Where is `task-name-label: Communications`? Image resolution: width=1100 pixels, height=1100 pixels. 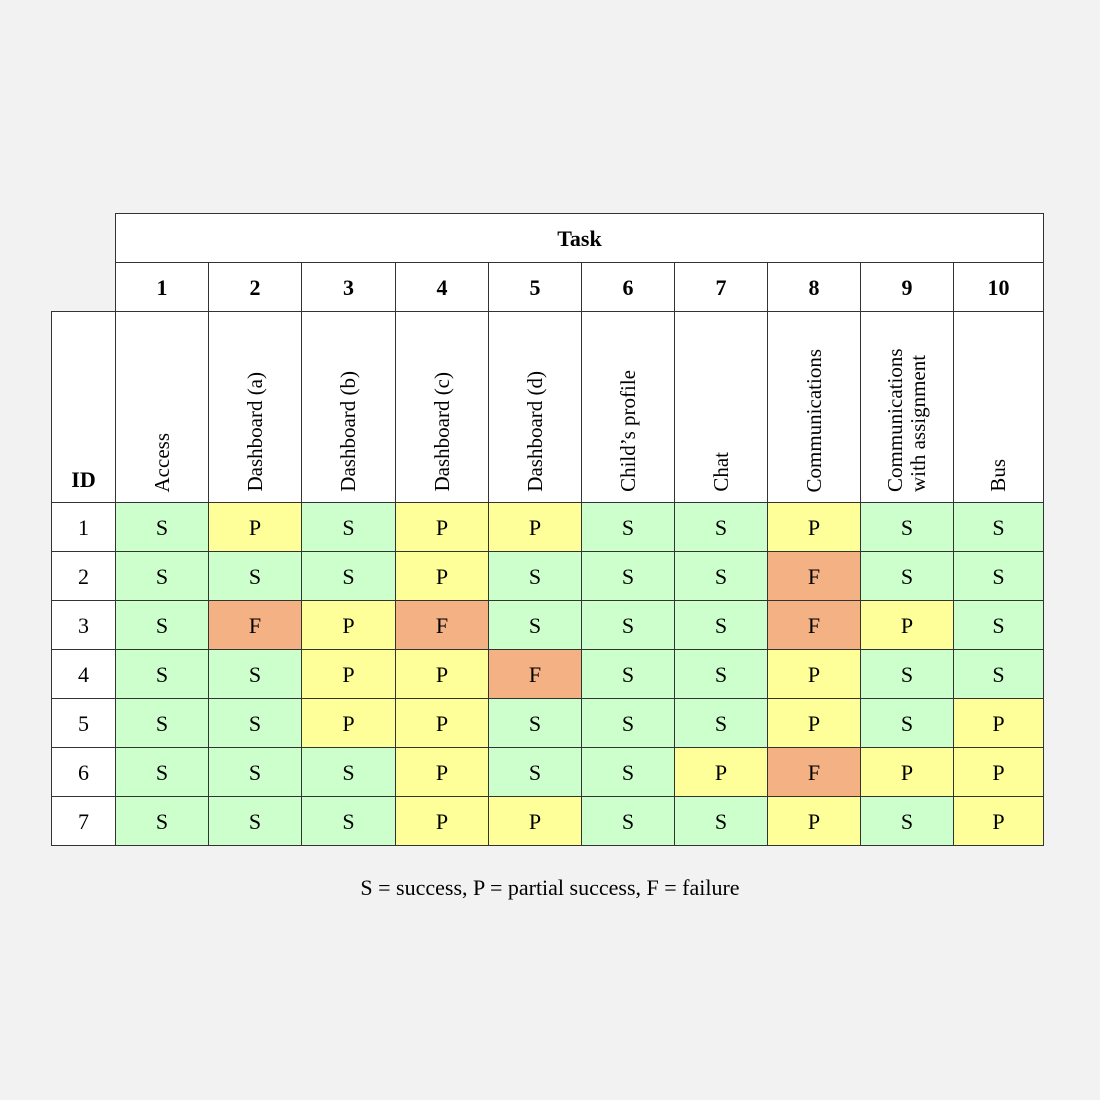 task-name-label: Communications is located at coordinates (813, 420).